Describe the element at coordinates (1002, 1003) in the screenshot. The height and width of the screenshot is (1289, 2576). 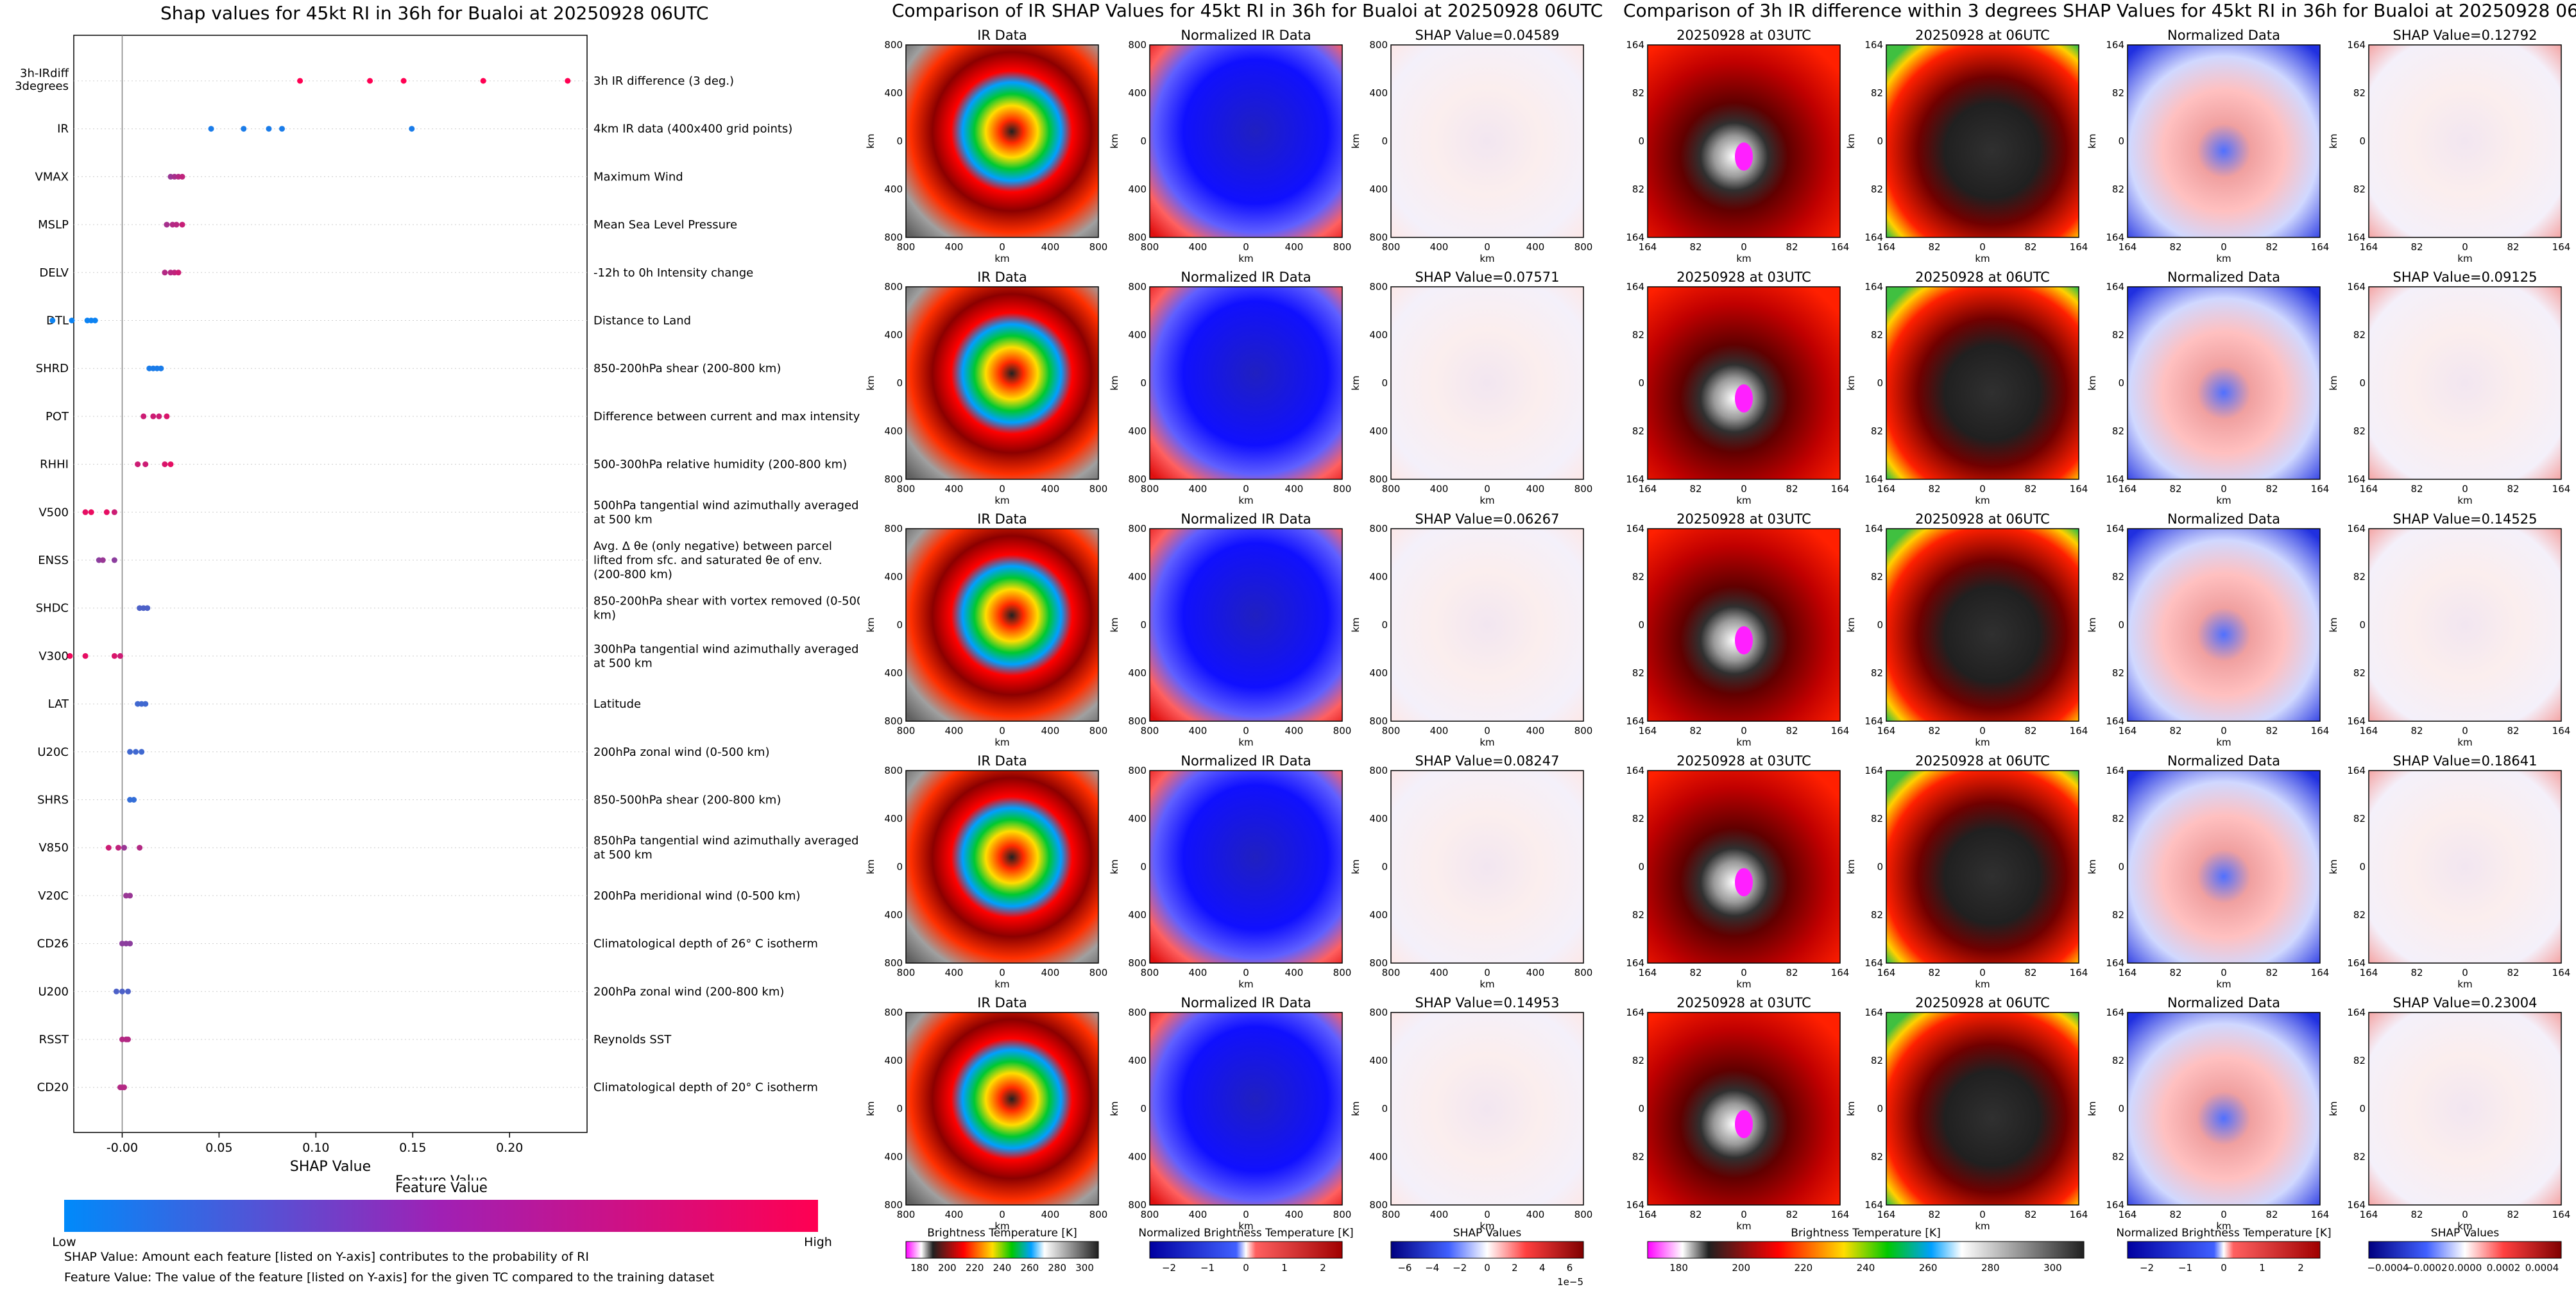
I see `image-title: IR Data` at that location.